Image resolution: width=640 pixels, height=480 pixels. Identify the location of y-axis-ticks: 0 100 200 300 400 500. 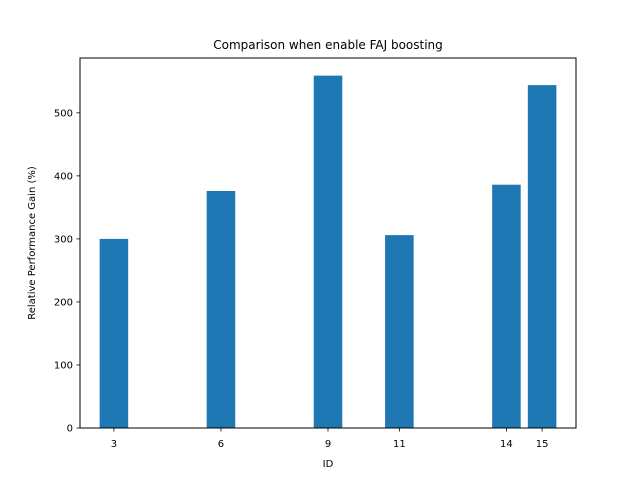
(67, 271).